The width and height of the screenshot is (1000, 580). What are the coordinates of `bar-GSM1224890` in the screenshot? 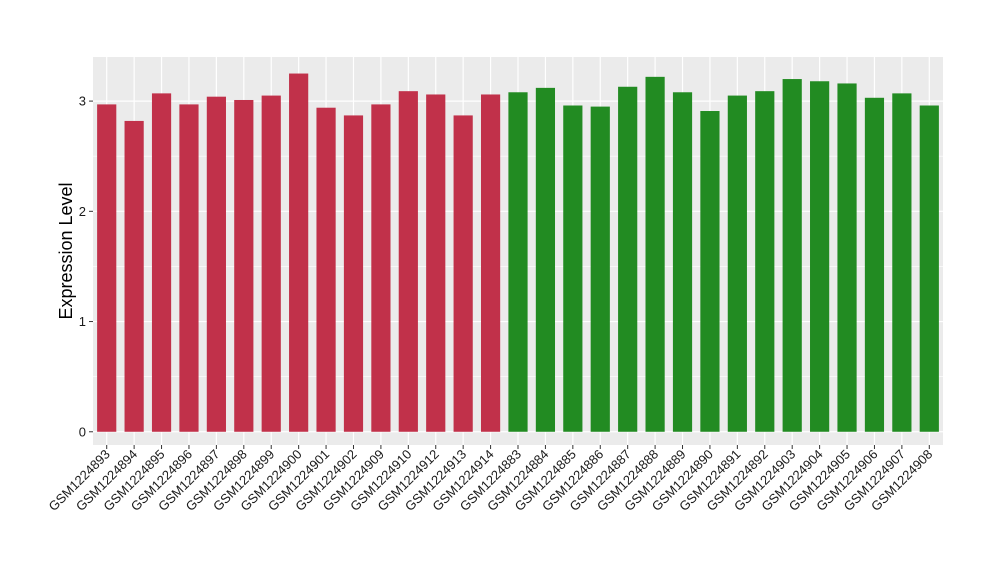 It's located at (710, 271).